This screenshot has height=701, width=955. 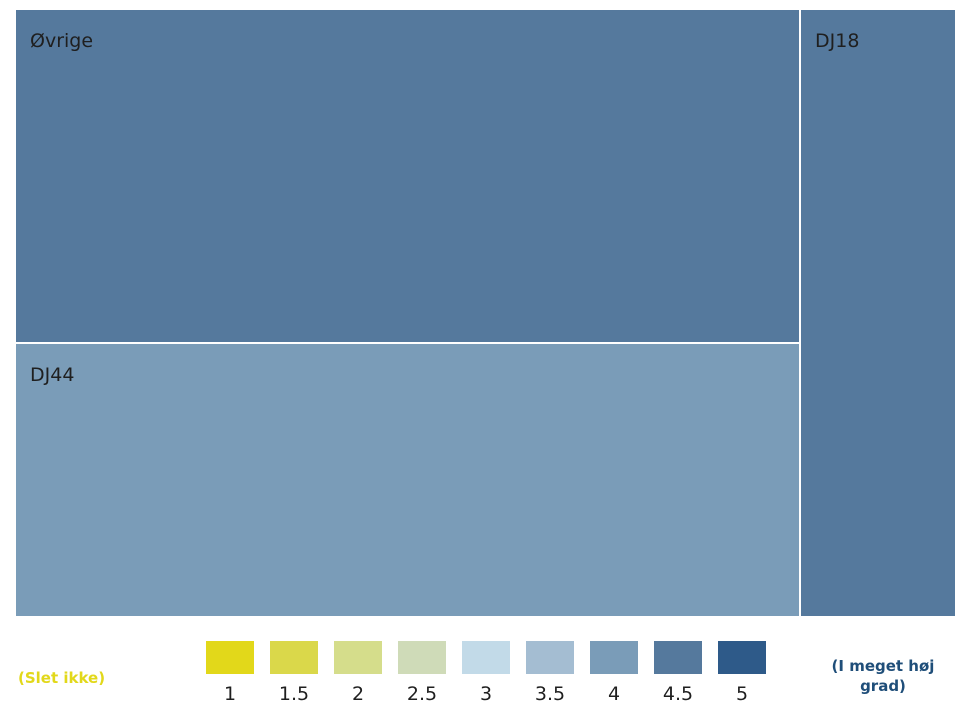 What do you see at coordinates (550, 692) in the screenshot?
I see `legend-tick-label: 3.5` at bounding box center [550, 692].